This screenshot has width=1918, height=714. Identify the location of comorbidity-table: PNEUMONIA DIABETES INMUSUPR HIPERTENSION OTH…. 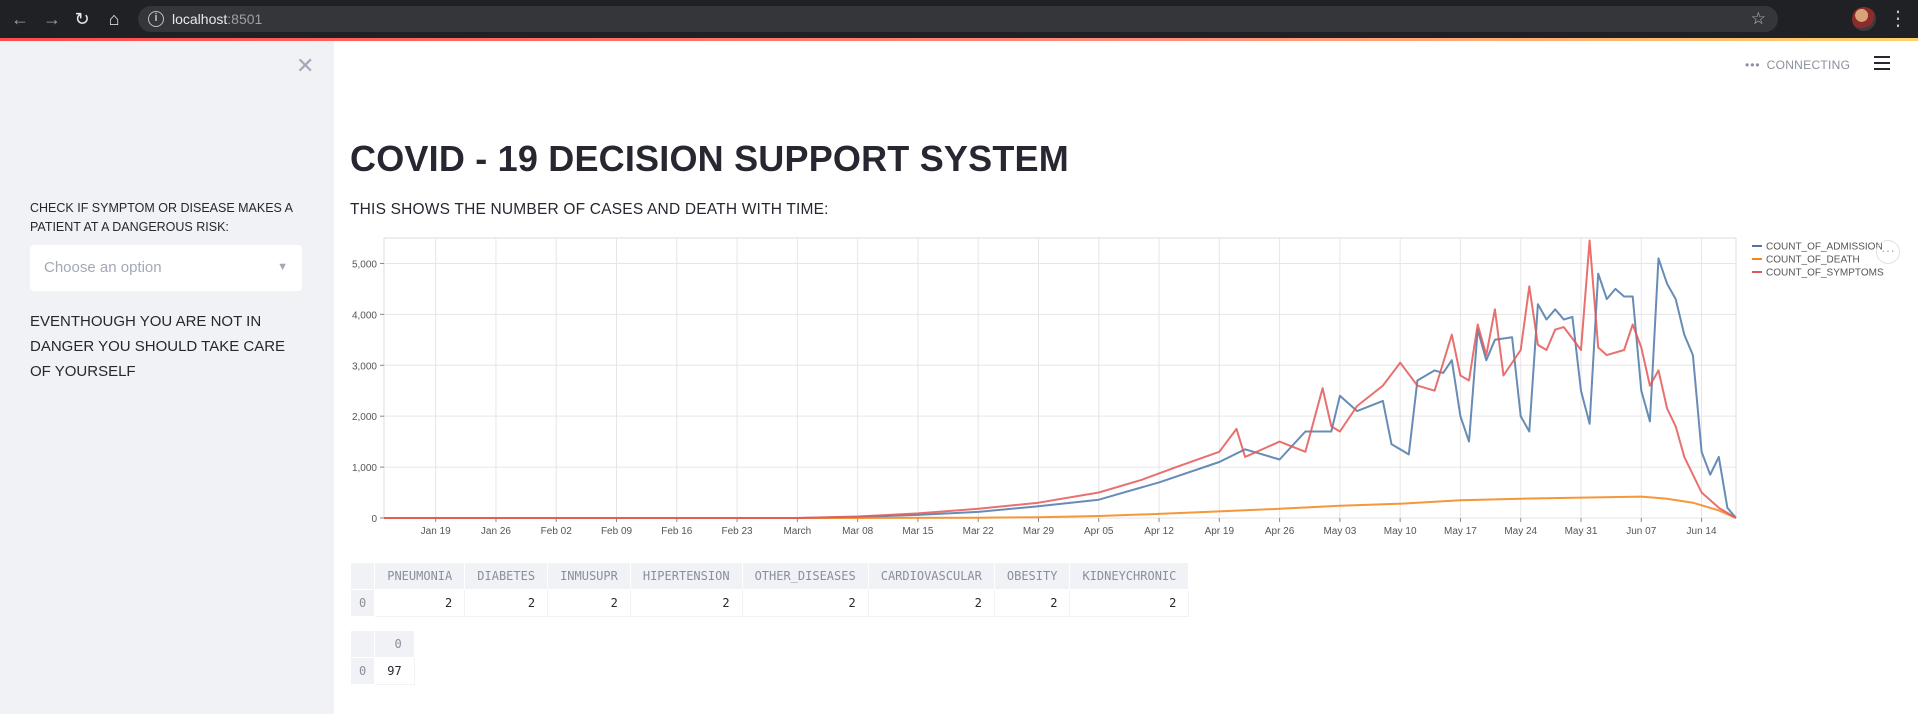
(769, 589).